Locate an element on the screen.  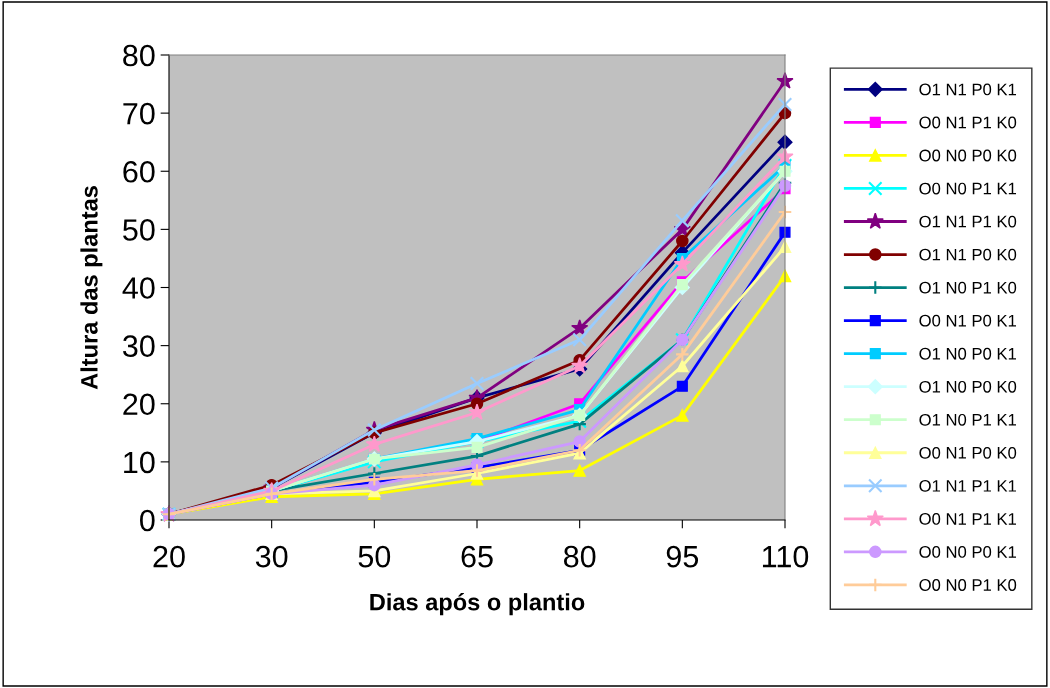
y-tick-label: 50 is located at coordinates (139, 230).